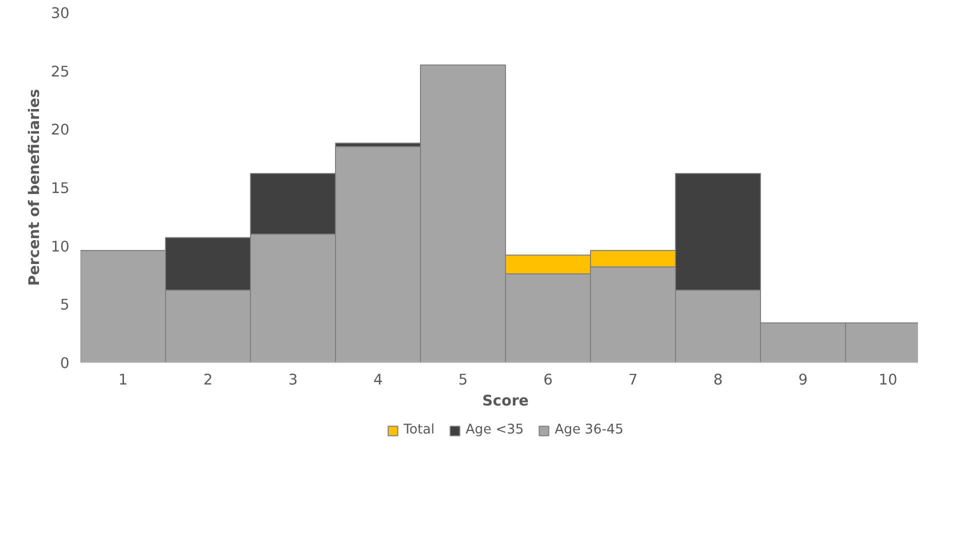  What do you see at coordinates (378, 380) in the screenshot?
I see `x-tick-label: 4` at bounding box center [378, 380].